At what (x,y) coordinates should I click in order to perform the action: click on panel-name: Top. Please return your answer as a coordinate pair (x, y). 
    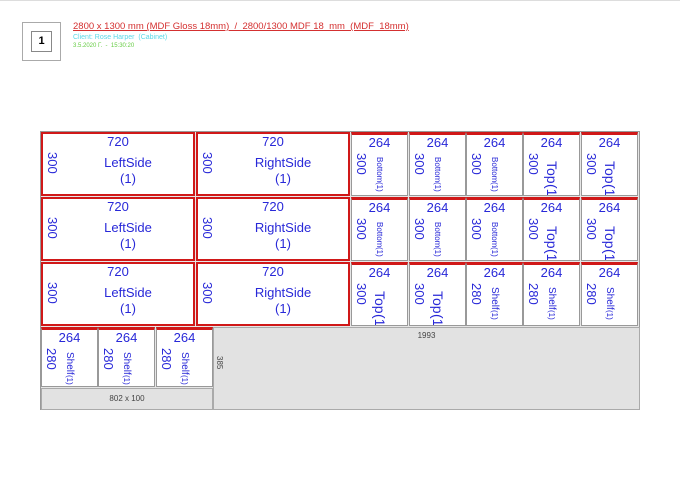
    Looking at the image, I should click on (552, 237).